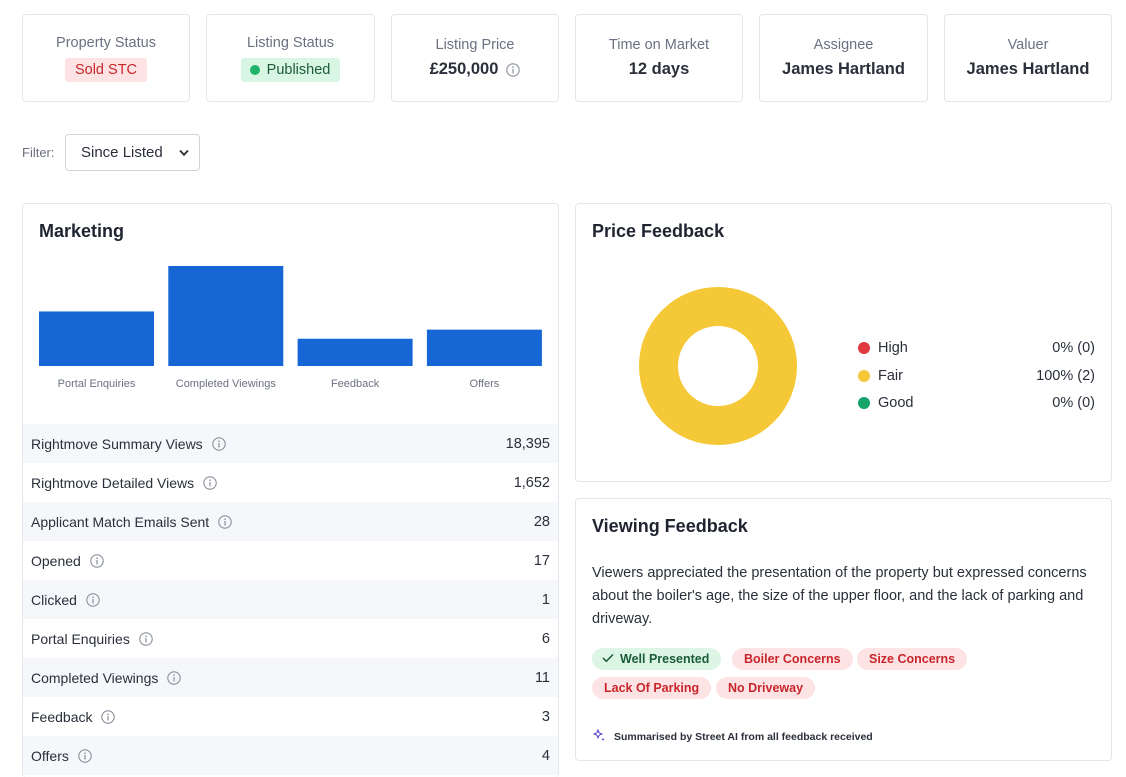 This screenshot has width=1126, height=777. I want to click on sold-stc-badge: Sold STC, so click(106, 69).